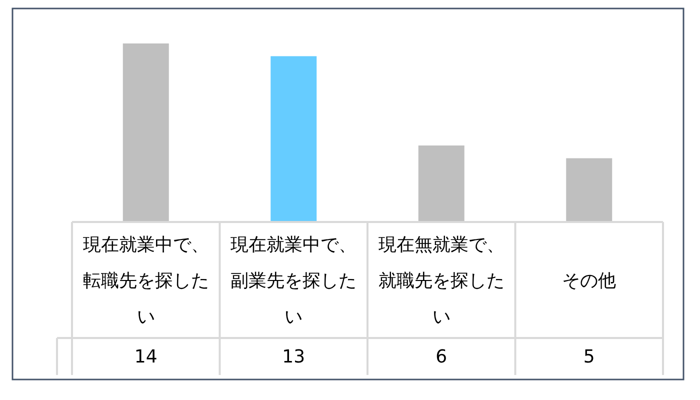 This screenshot has height=400, width=700. What do you see at coordinates (589, 281) in the screenshot?
I see `x-tick-label: その他` at bounding box center [589, 281].